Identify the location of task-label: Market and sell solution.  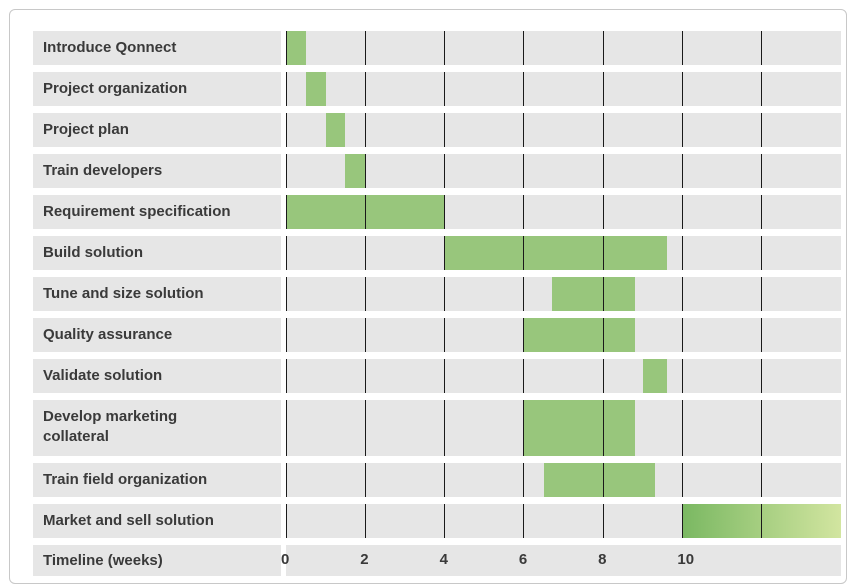
(128, 520).